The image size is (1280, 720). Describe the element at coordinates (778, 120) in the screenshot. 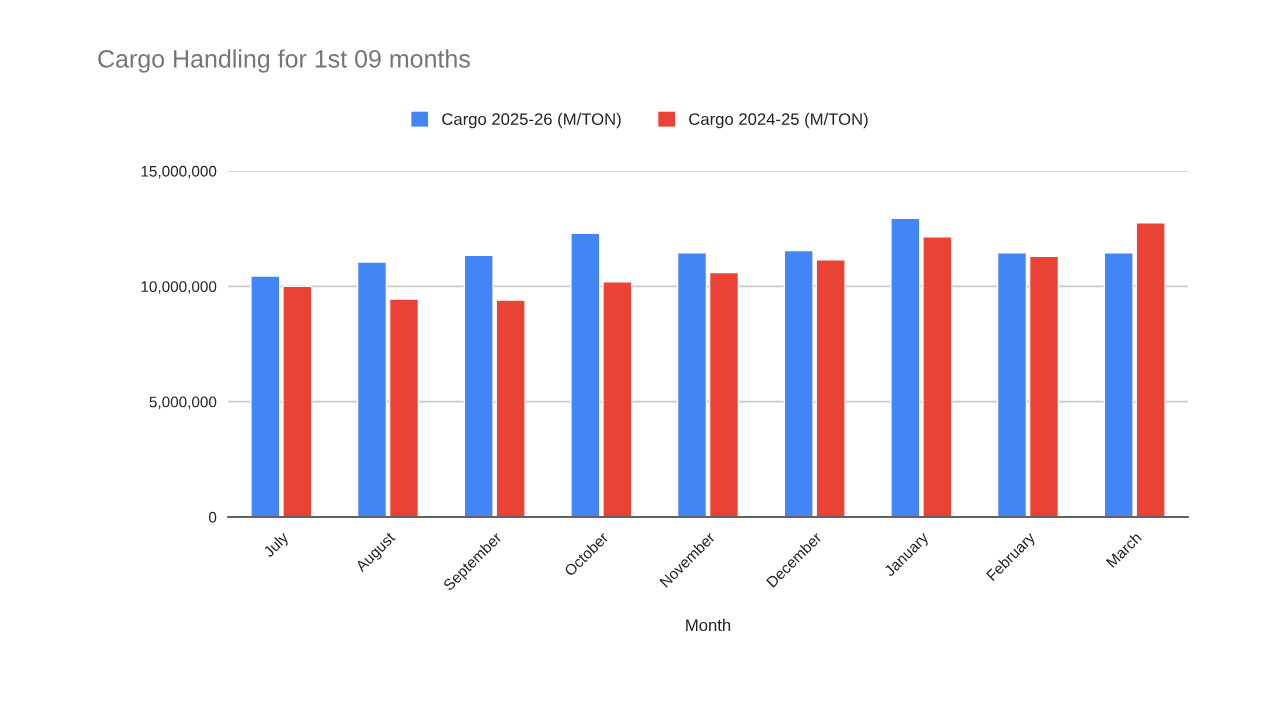

I see `legend-label: Cargo 2024-25 (M/TON)` at that location.